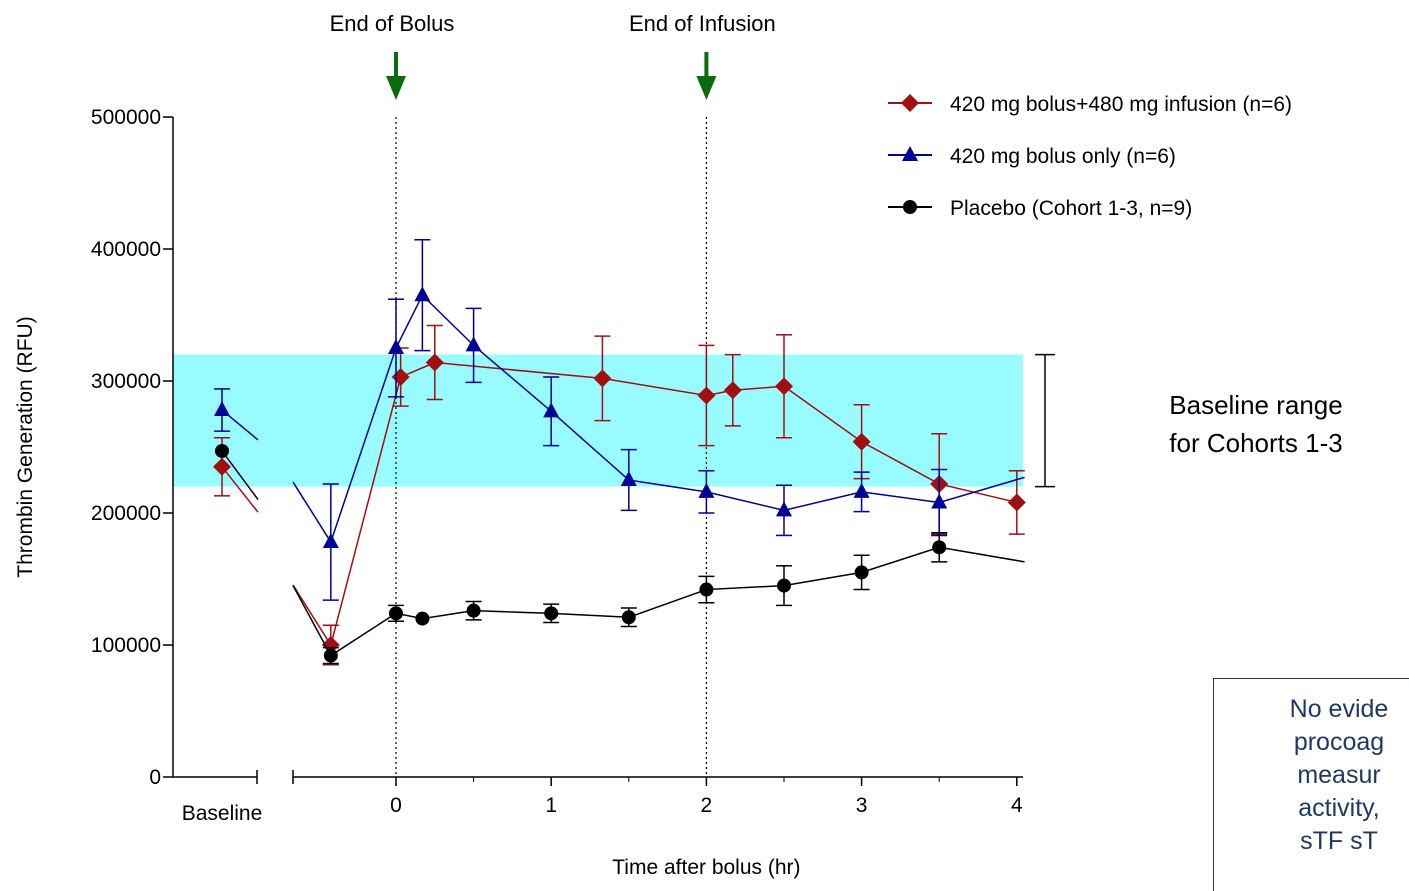 This screenshot has height=891, width=1409. Describe the element at coordinates (1017, 805) in the screenshot. I see `x-tick-label: 4` at that location.